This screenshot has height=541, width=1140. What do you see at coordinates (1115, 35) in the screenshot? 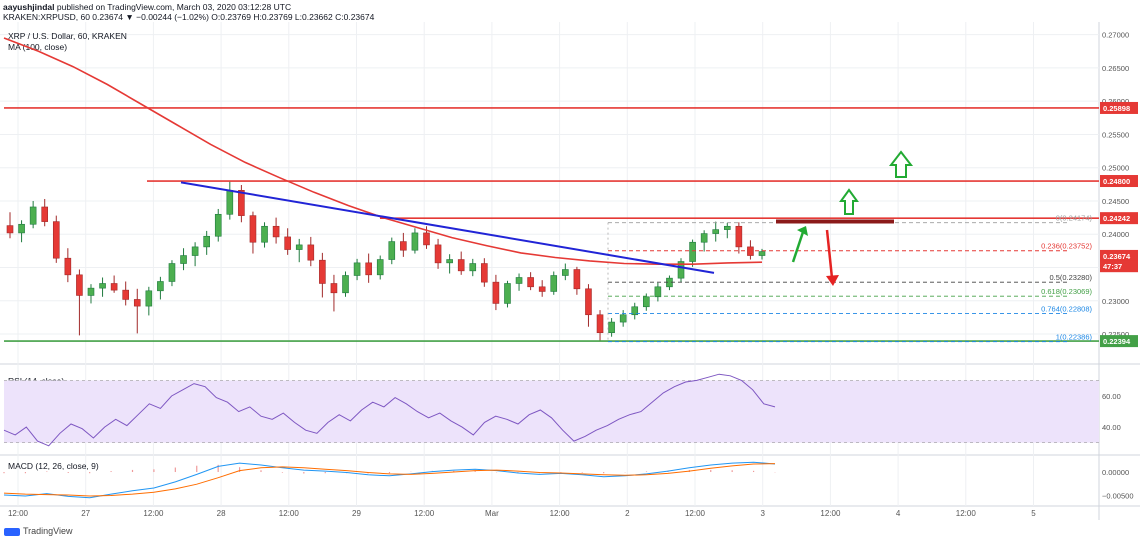
I see `price-tick-label: 0.27000` at bounding box center [1115, 35].